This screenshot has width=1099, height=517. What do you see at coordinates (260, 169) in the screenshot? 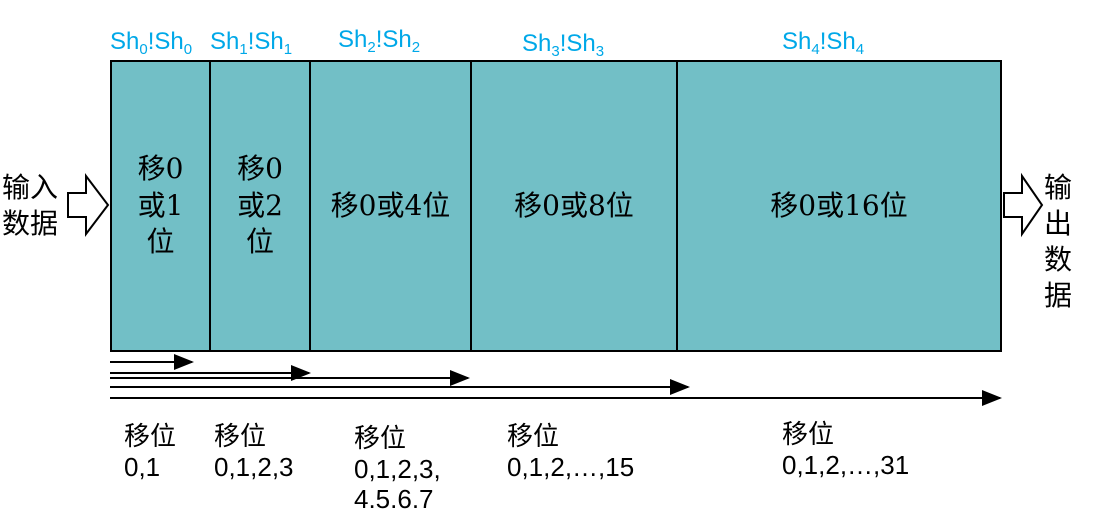
I see `stage-2-line1: 移0` at bounding box center [260, 169].